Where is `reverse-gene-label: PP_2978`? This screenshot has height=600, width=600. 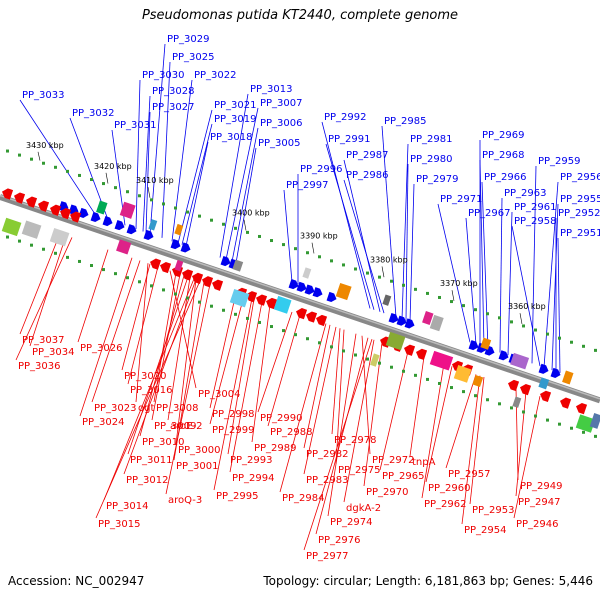 reverse-gene-label: PP_2978 is located at coordinates (355, 440).